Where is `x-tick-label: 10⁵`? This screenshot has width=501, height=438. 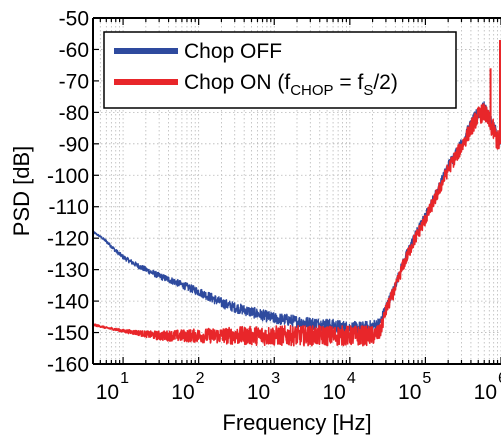
x-tick-label: 10⁵ is located at coordinates (414, 387).